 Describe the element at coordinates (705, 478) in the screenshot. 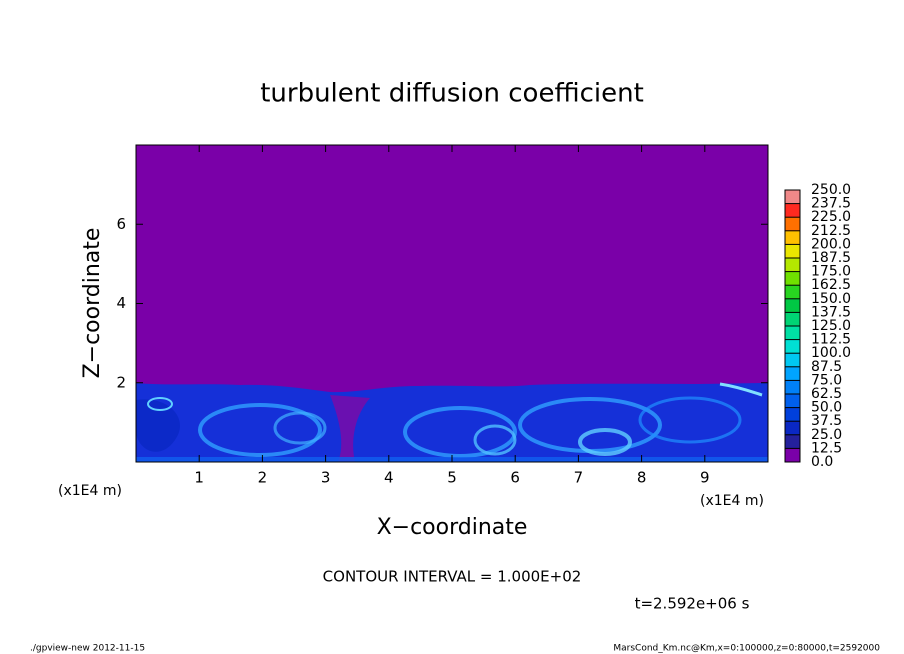

I see `x-tick-label: 9` at that location.